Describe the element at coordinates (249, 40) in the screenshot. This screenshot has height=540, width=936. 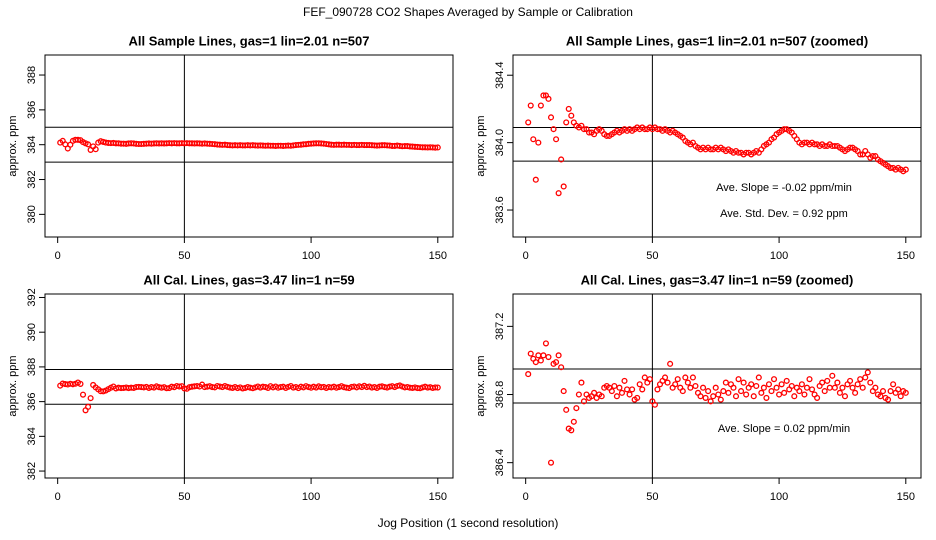
I see `panel-title: All Sample Lines, gas=1 lin=2.01 n=507` at that location.